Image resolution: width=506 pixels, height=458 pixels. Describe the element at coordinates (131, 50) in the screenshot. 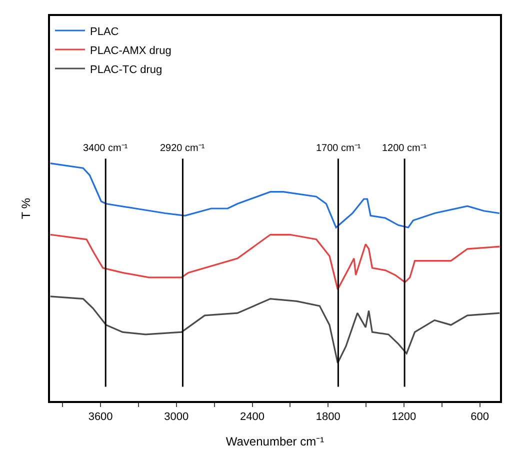

I see `legend-label: PLAC-AMX drug` at that location.